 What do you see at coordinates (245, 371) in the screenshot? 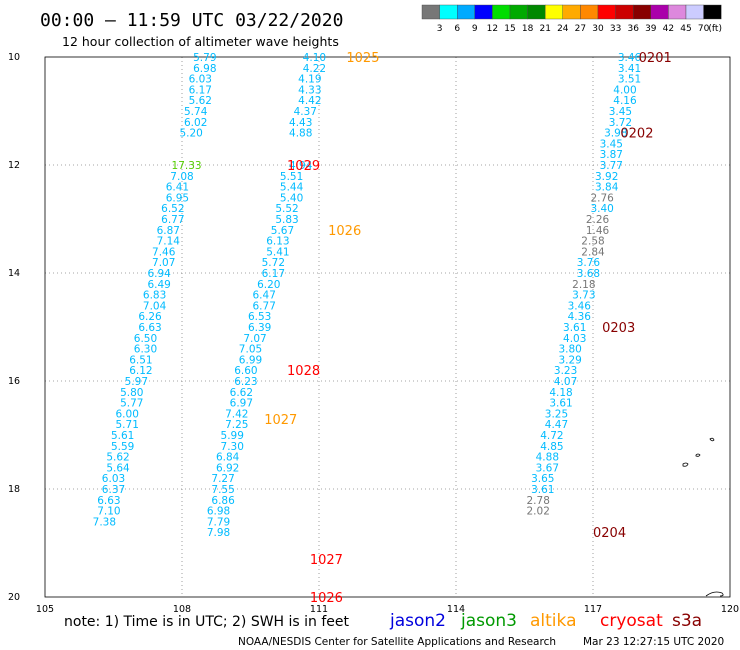
I see `wave-height-label: 6.60` at bounding box center [245, 371].